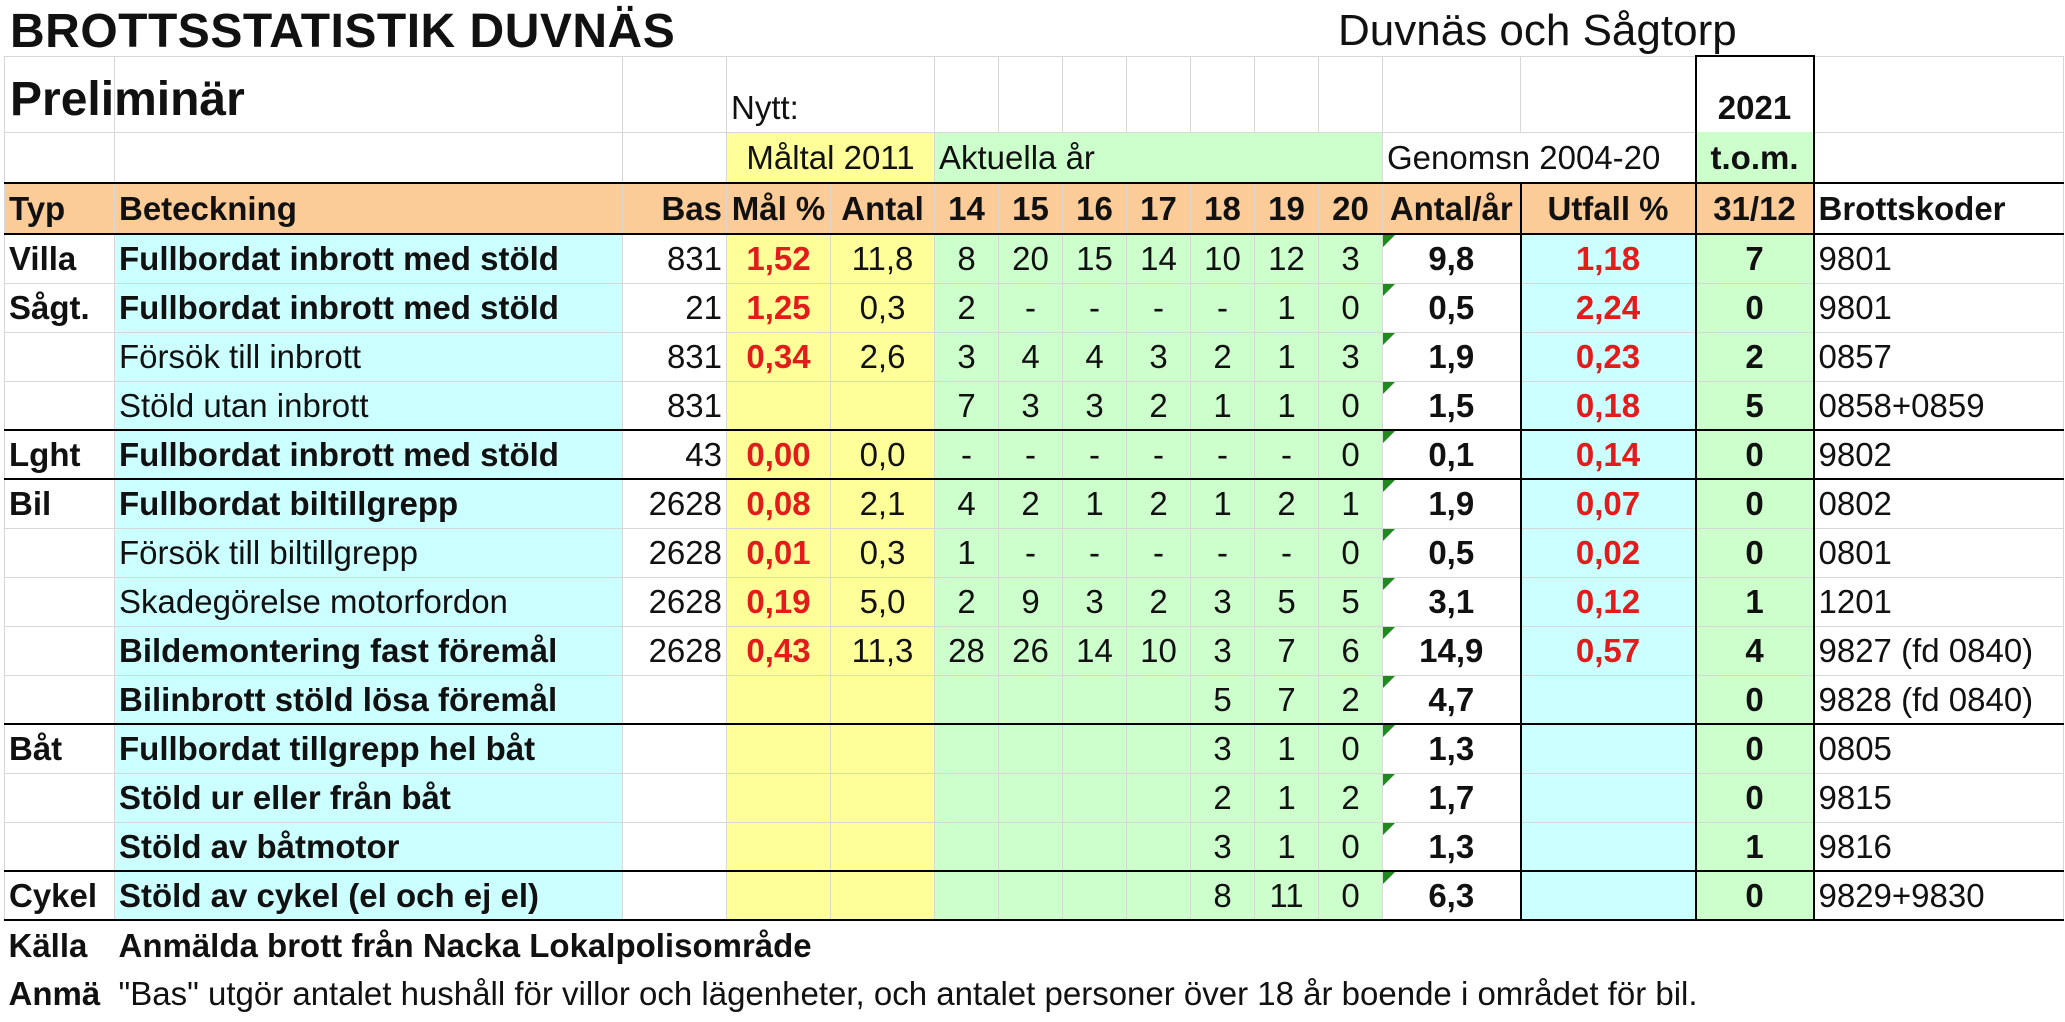 This screenshot has width=2065, height=1022. What do you see at coordinates (1754, 258) in the screenshot?
I see `row-ytd: 7` at bounding box center [1754, 258].